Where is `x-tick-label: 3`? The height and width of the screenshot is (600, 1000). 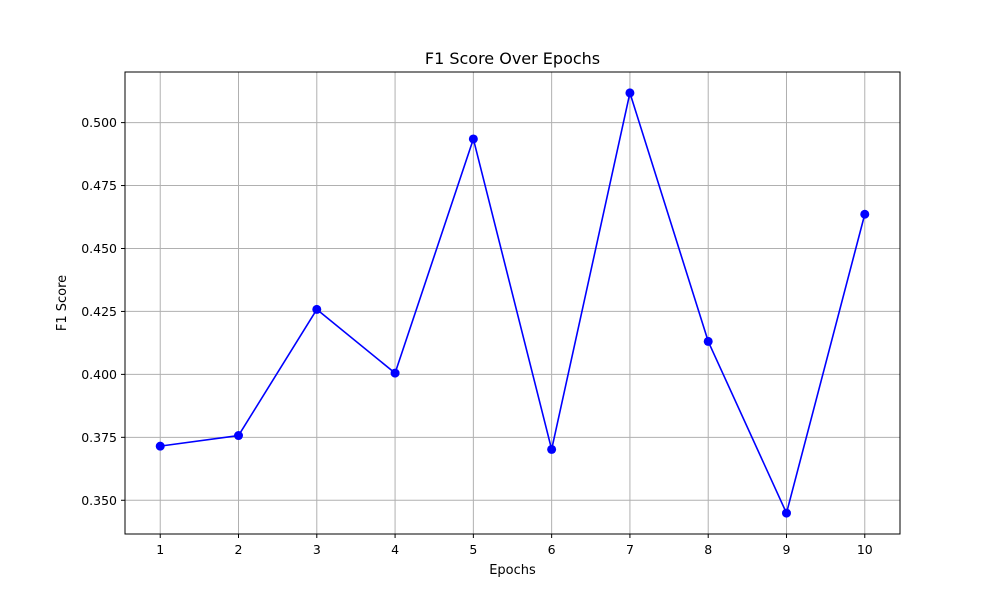
x-tick-label: 3 is located at coordinates (317, 549).